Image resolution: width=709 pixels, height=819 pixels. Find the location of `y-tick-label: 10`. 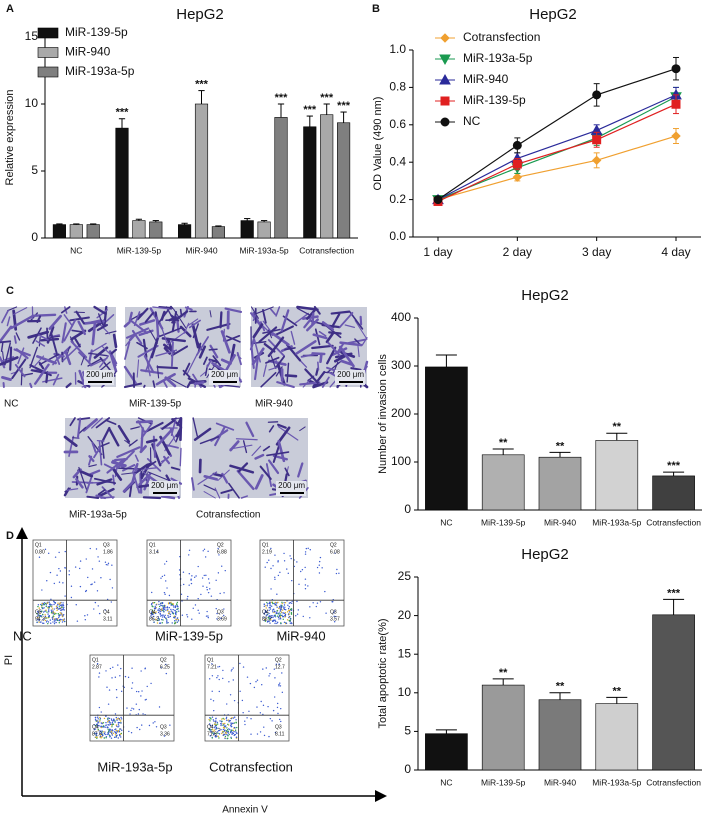

y-tick-label: 10 is located at coordinates (32, 103).